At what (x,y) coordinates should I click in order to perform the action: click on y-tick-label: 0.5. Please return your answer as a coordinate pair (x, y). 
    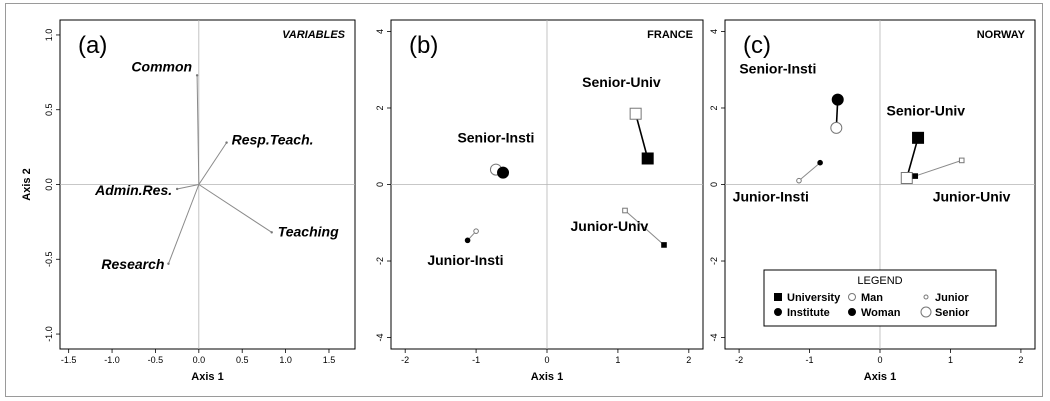
    Looking at the image, I should click on (49, 109).